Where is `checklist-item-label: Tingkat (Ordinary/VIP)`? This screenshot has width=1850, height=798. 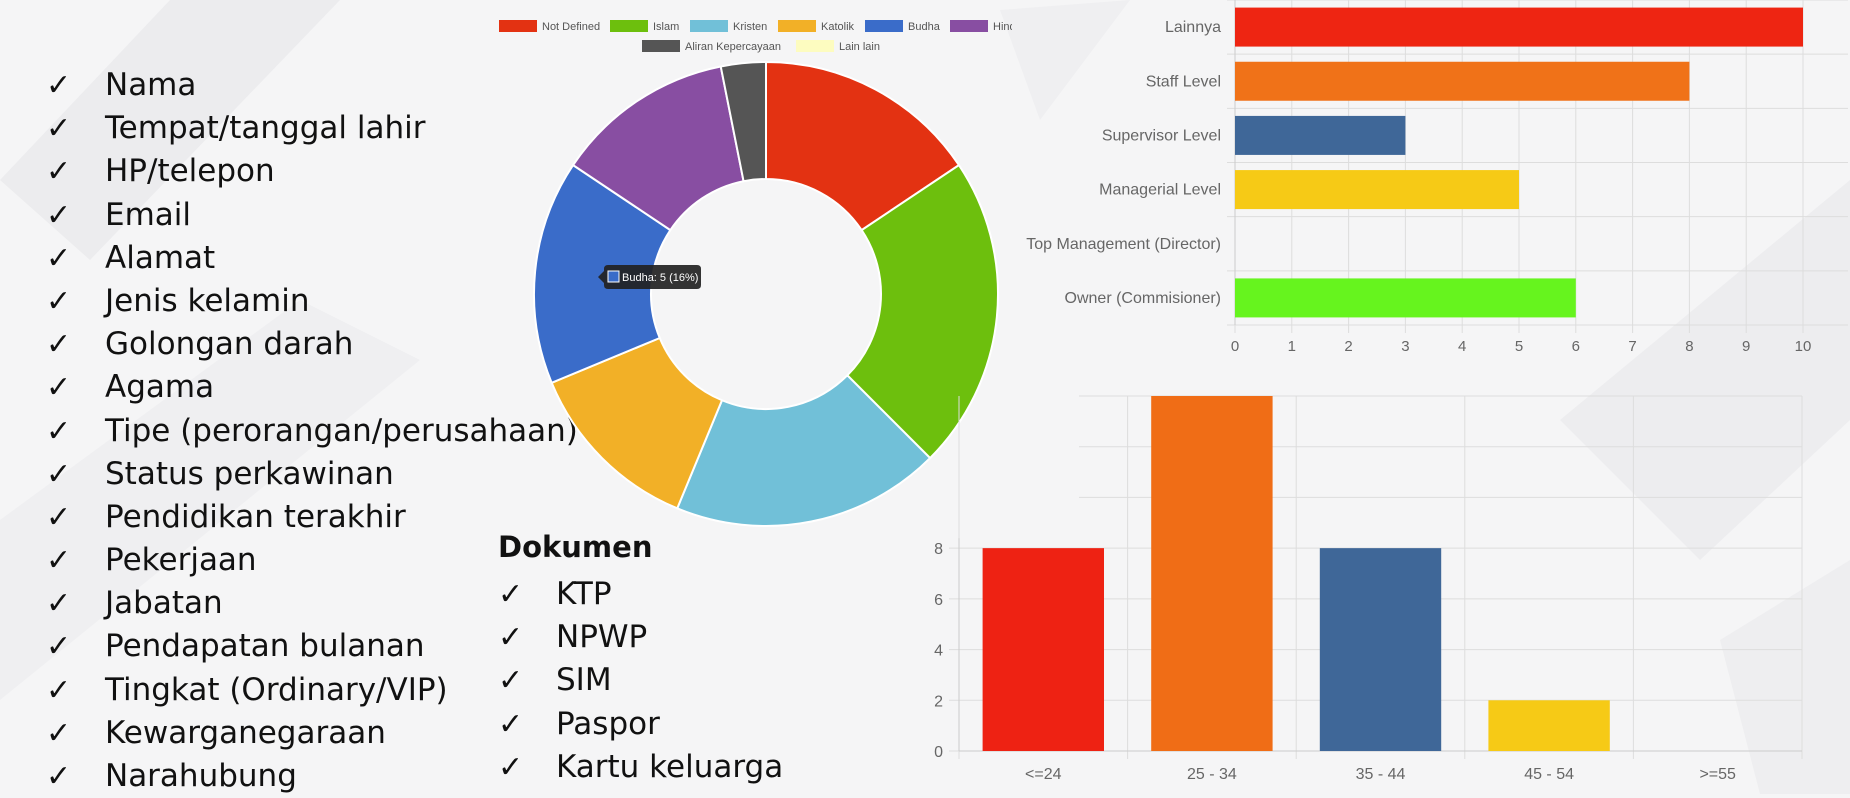
checklist-item-label: Tingkat (Ordinary/VIP) is located at coordinates (276, 689).